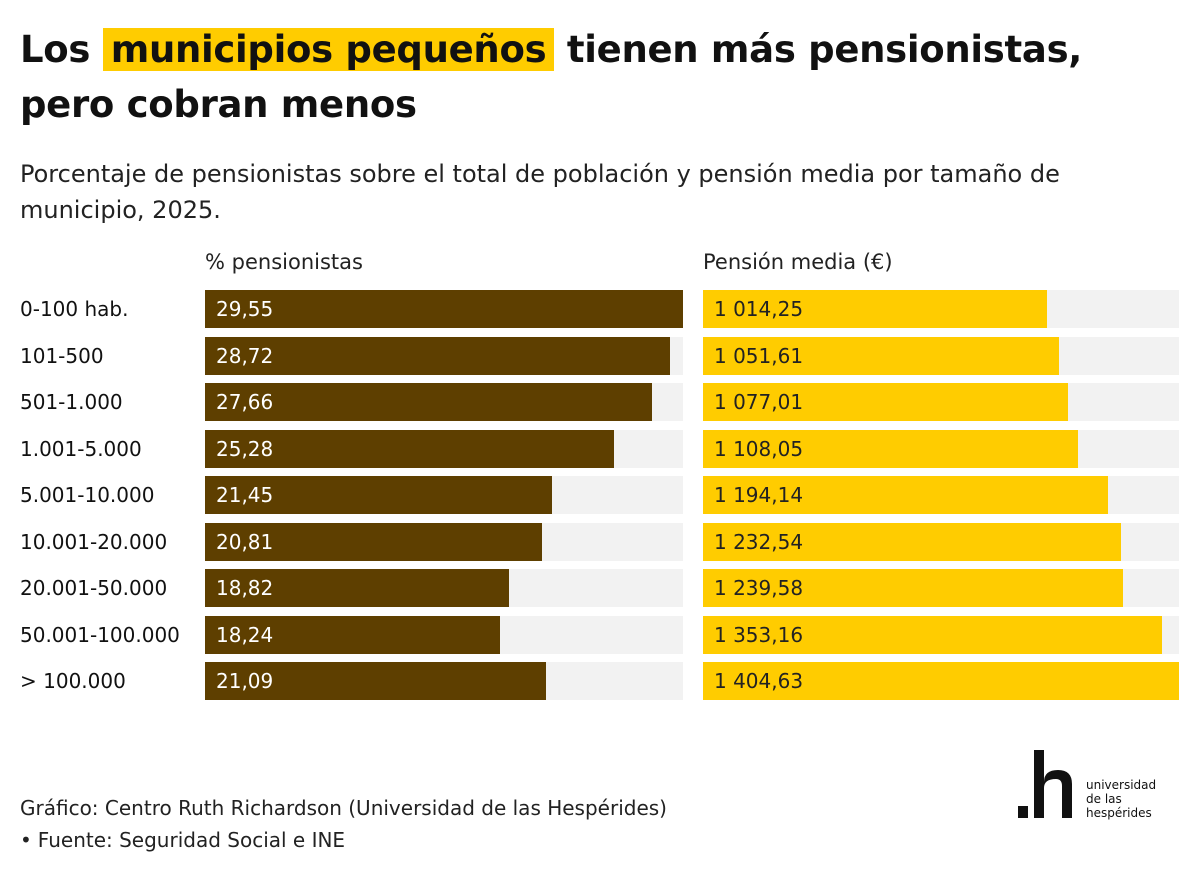 This screenshot has height=875, width=1200. I want to click on bar-track-pension-media: 1 353,16, so click(941, 635).